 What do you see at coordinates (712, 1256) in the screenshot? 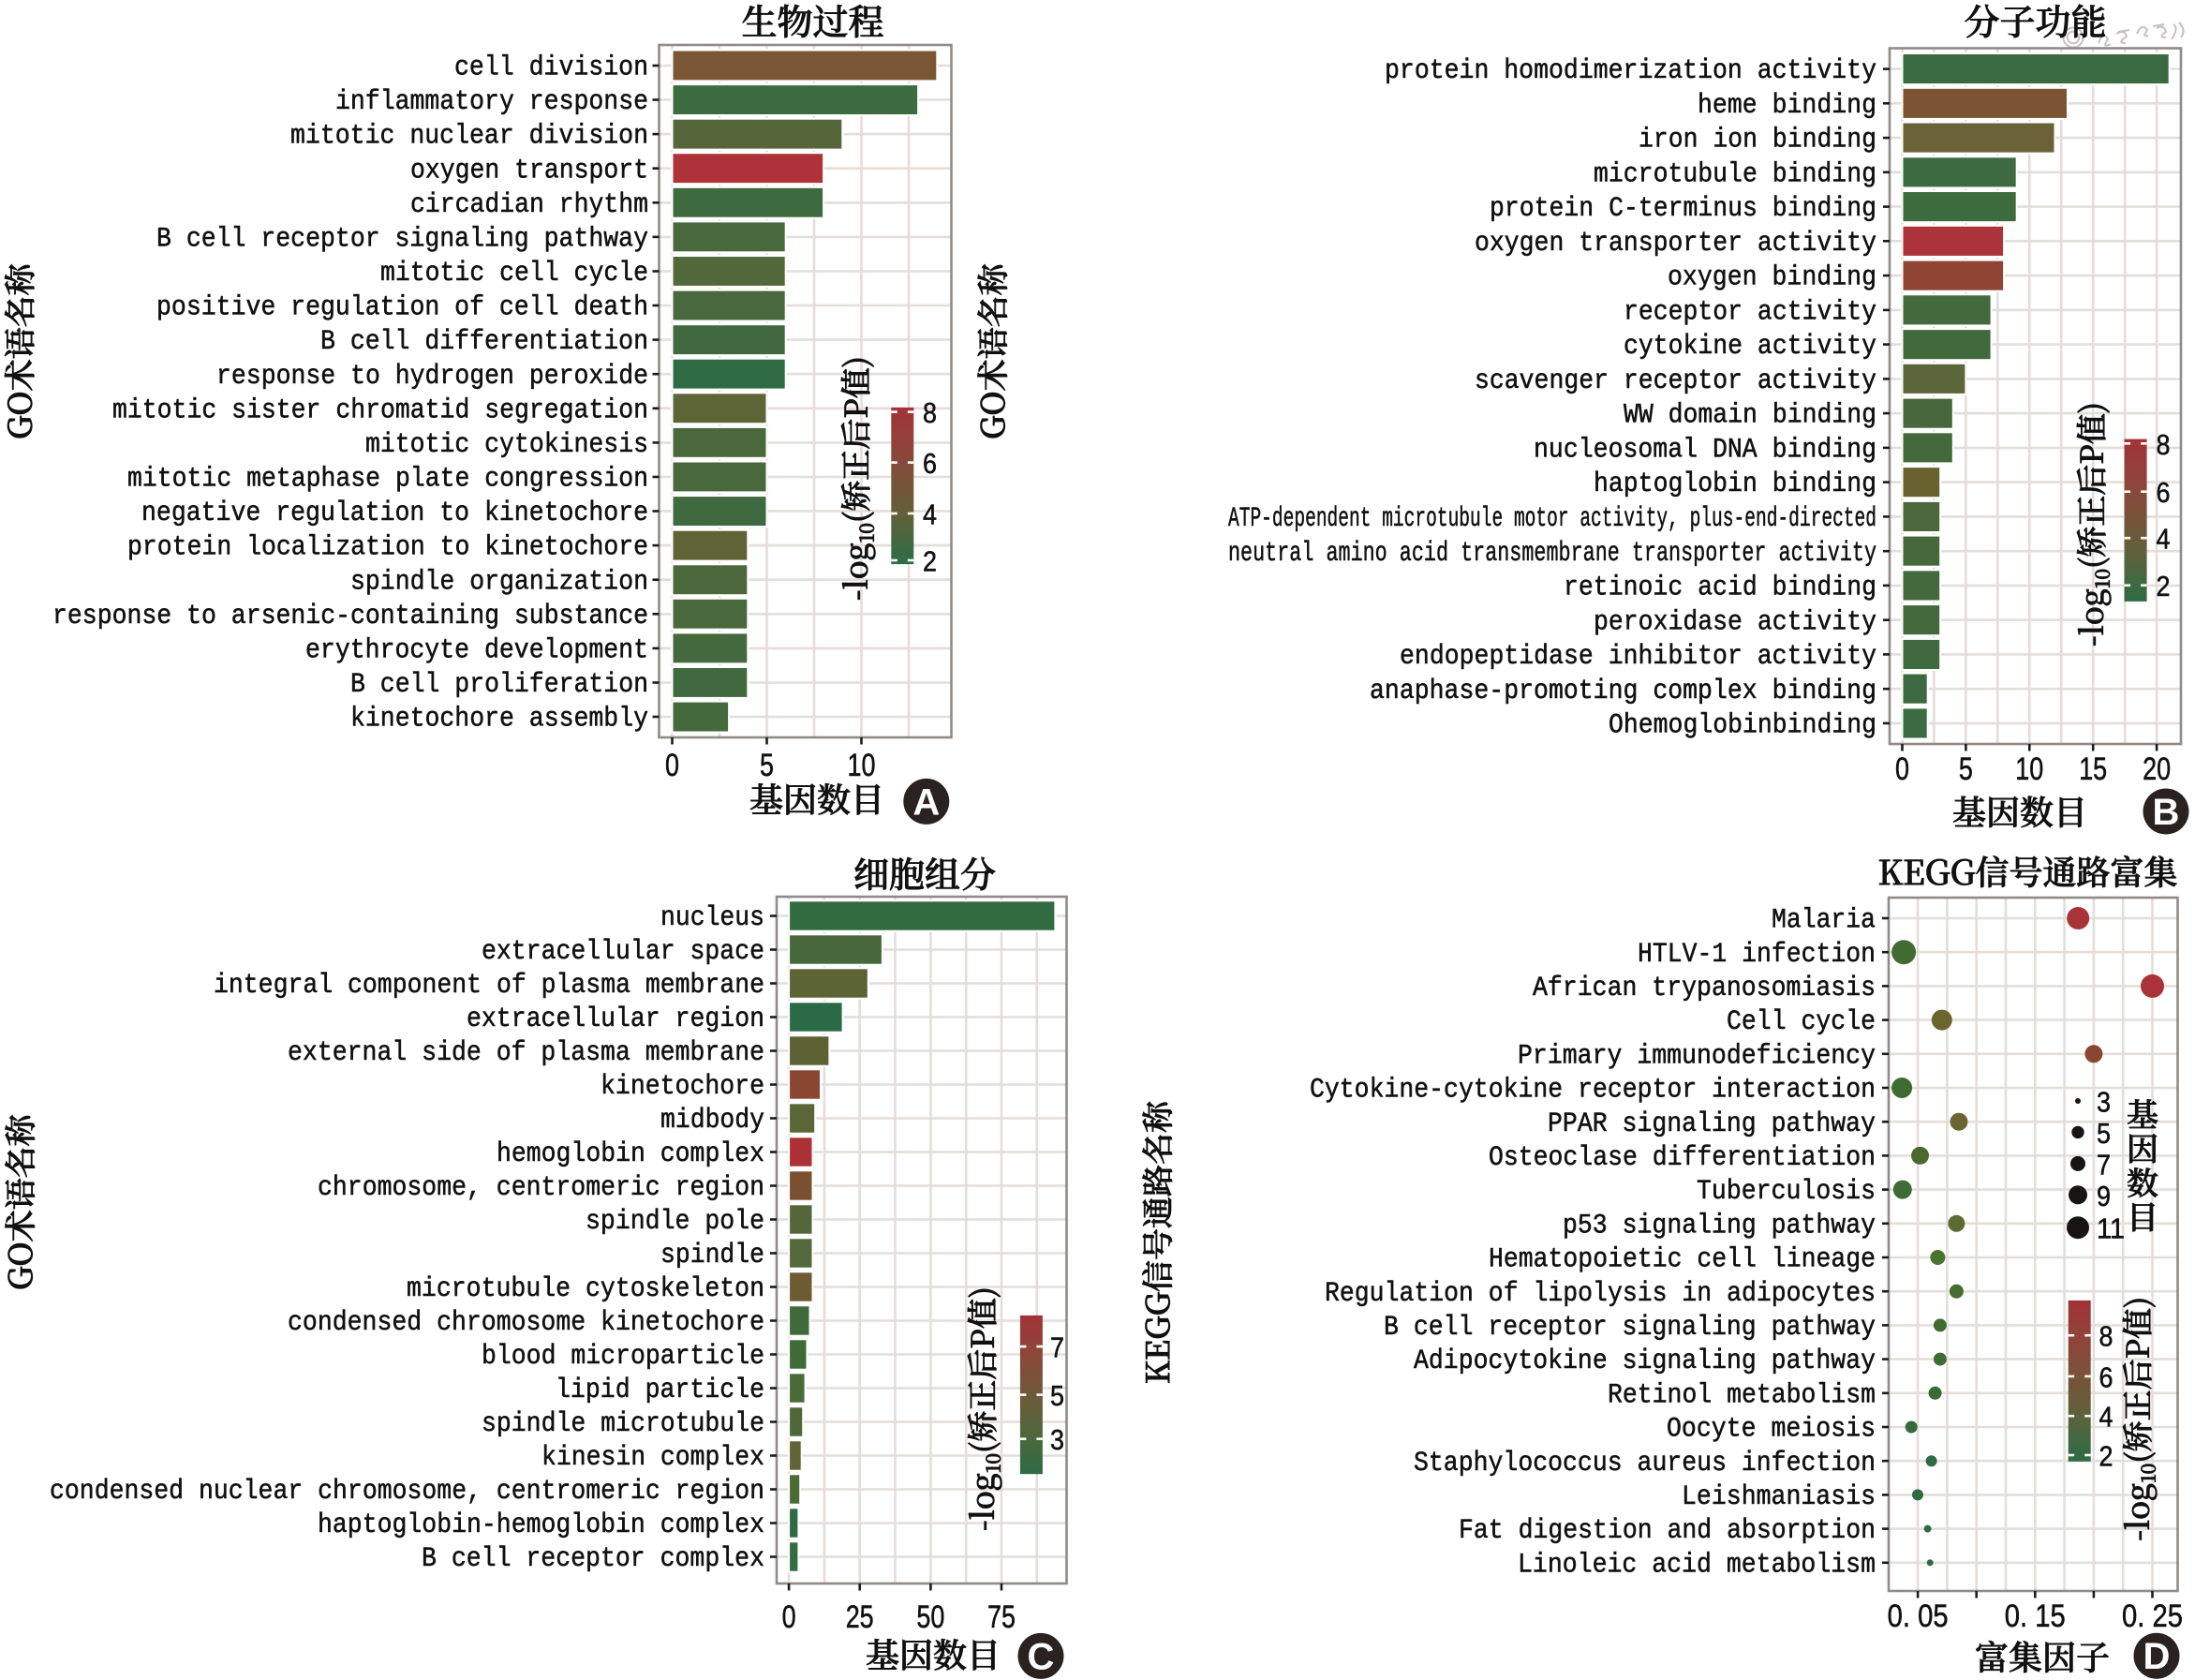
I see `svg-text: spindle` at bounding box center [712, 1256].